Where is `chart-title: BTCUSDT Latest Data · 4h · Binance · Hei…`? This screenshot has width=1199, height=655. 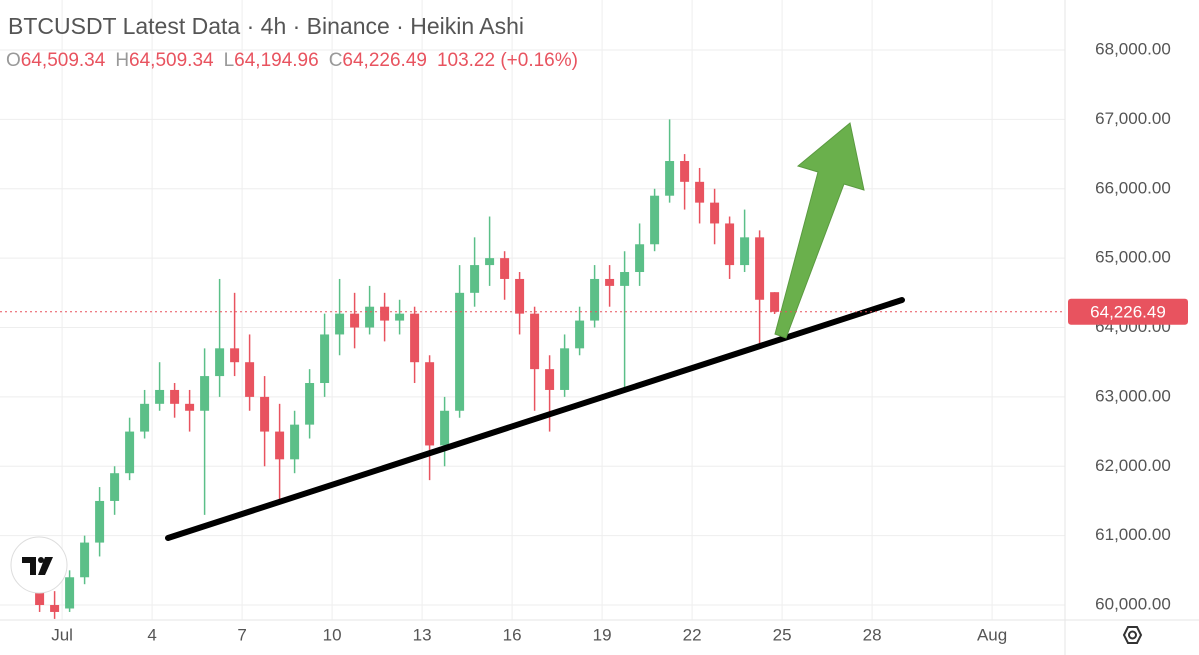 chart-title: BTCUSDT Latest Data · 4h · Binance · Hei… is located at coordinates (266, 26).